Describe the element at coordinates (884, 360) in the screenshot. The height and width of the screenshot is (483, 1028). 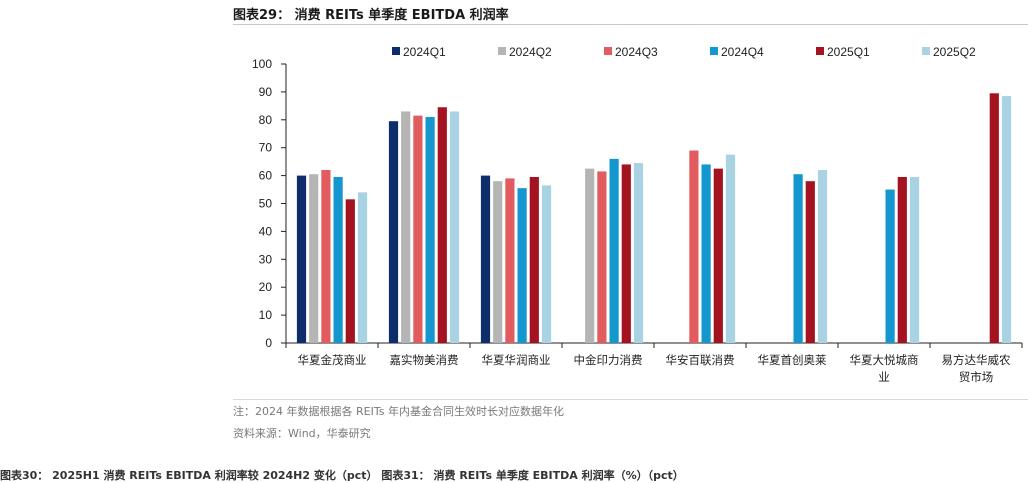
I see `category-label: 华夏大悦城商` at that location.